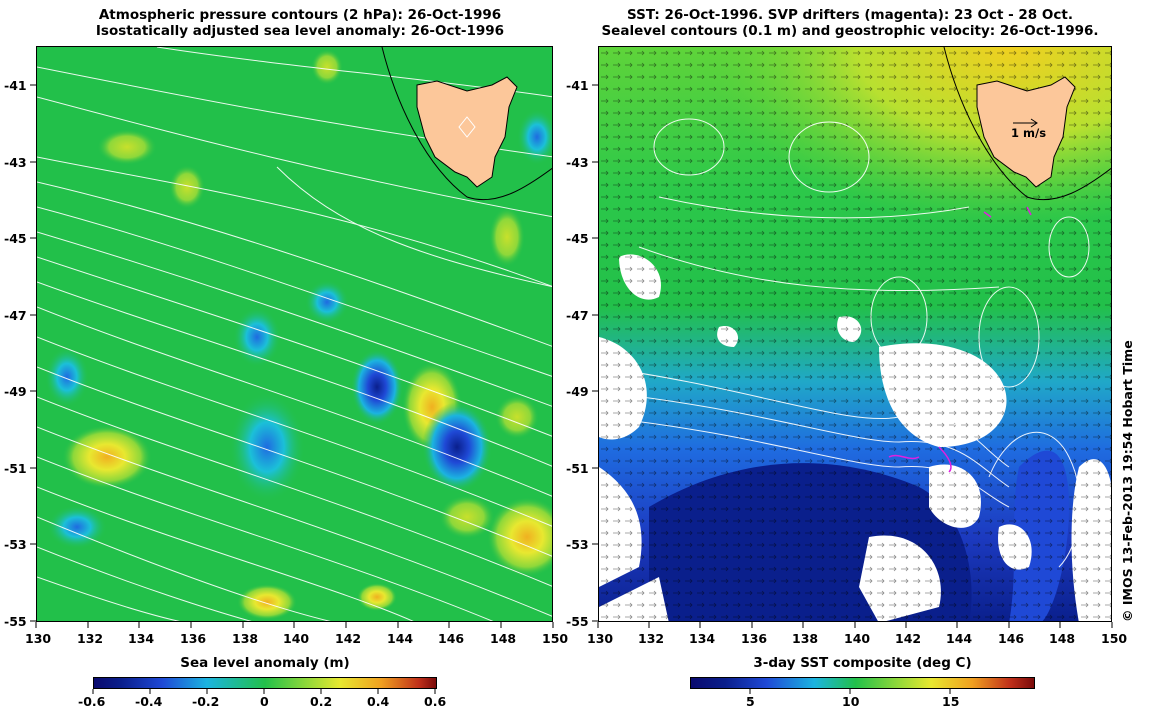  I want to click on right-x-tick: 142, so click(908, 638).